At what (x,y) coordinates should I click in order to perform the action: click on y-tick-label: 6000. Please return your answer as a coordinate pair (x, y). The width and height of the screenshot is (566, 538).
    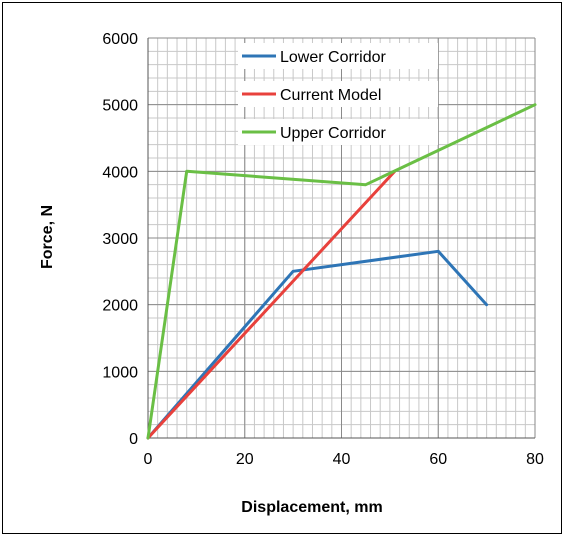
    Looking at the image, I should click on (120, 39).